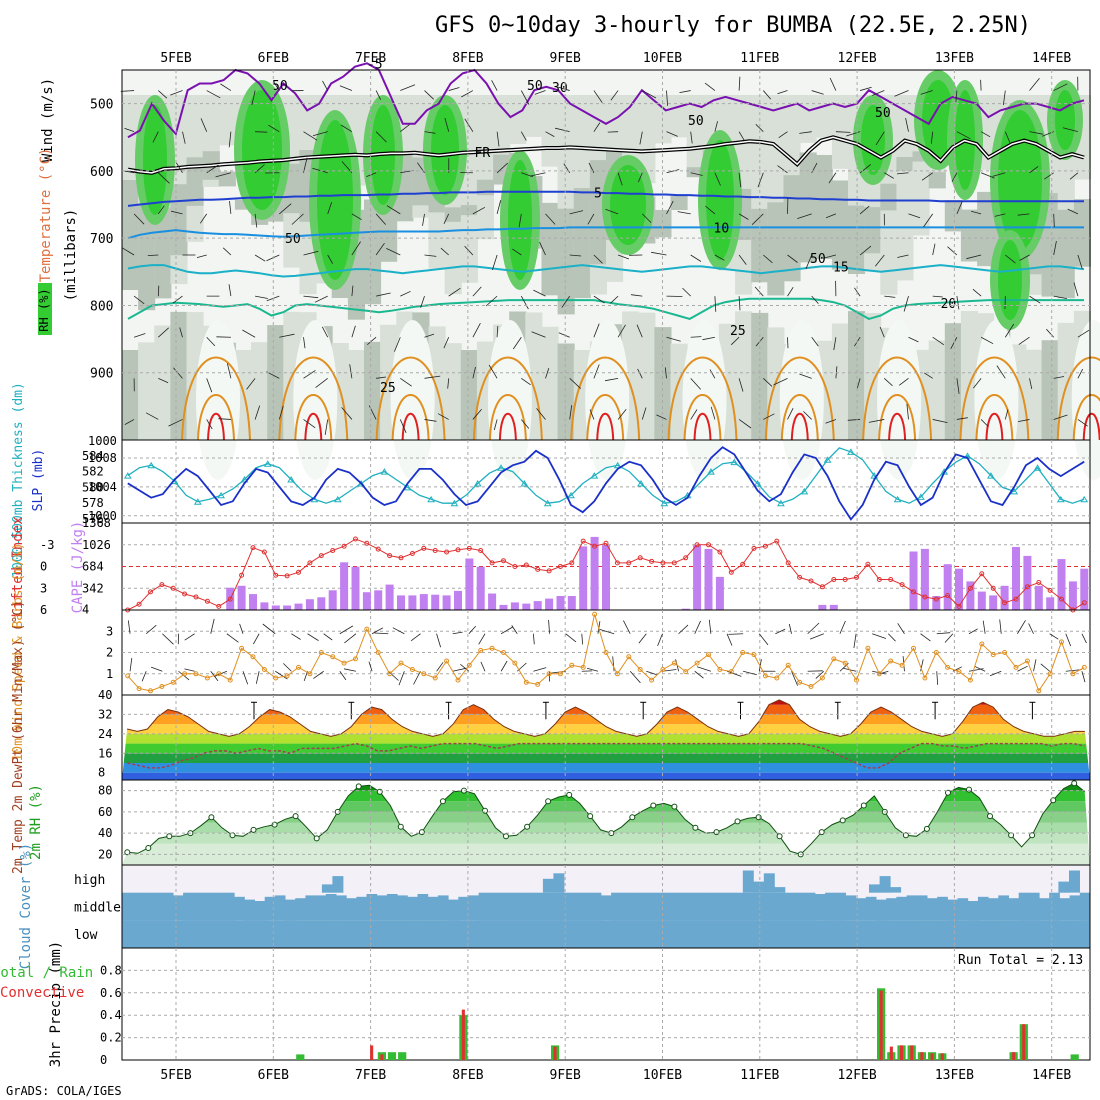 This screenshot has width=1100, height=1100. I want to click on upper-wind-label: Wind (m/s), so click(48, 120).